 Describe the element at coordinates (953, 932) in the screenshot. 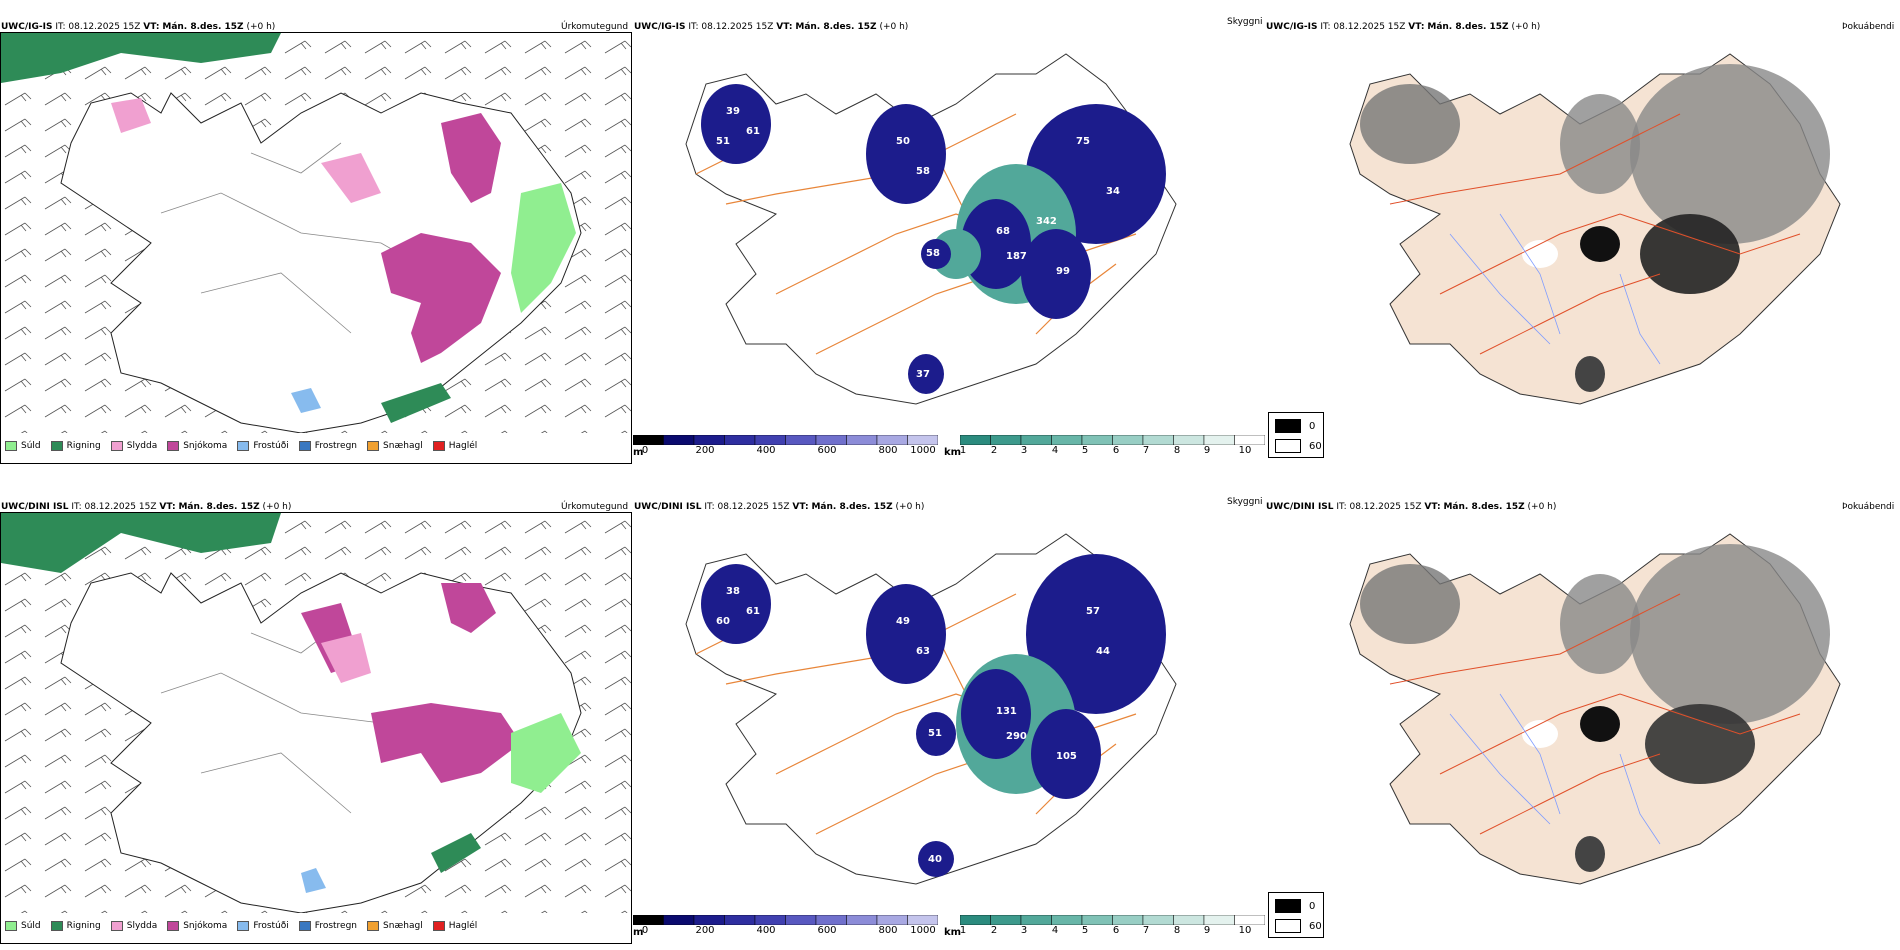

I see `vis-unit-row2: km` at that location.